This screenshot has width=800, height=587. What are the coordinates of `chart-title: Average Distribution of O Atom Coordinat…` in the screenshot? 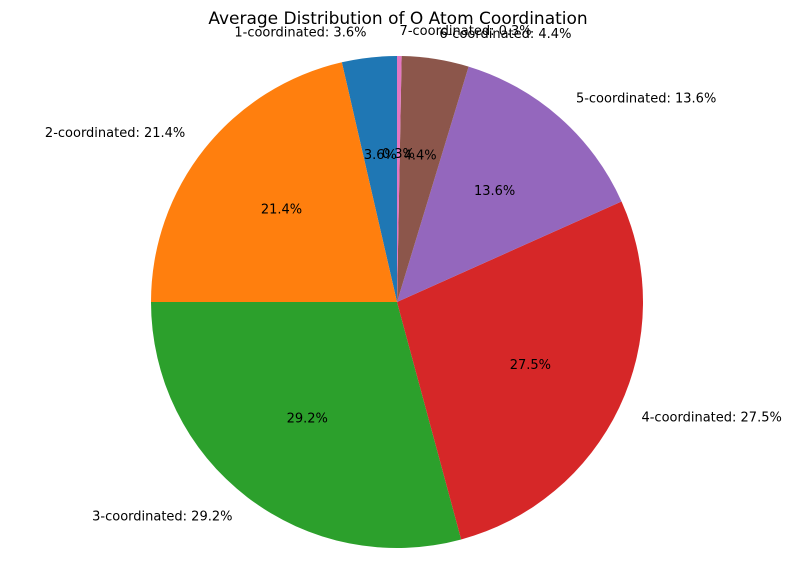 It's located at (397, 19).